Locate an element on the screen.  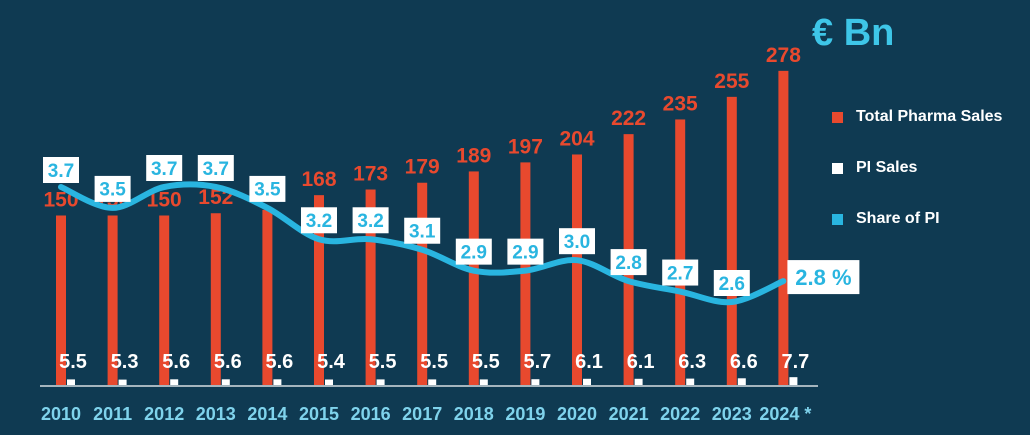
total-sales-value-label: 222 is located at coordinates (628, 118).